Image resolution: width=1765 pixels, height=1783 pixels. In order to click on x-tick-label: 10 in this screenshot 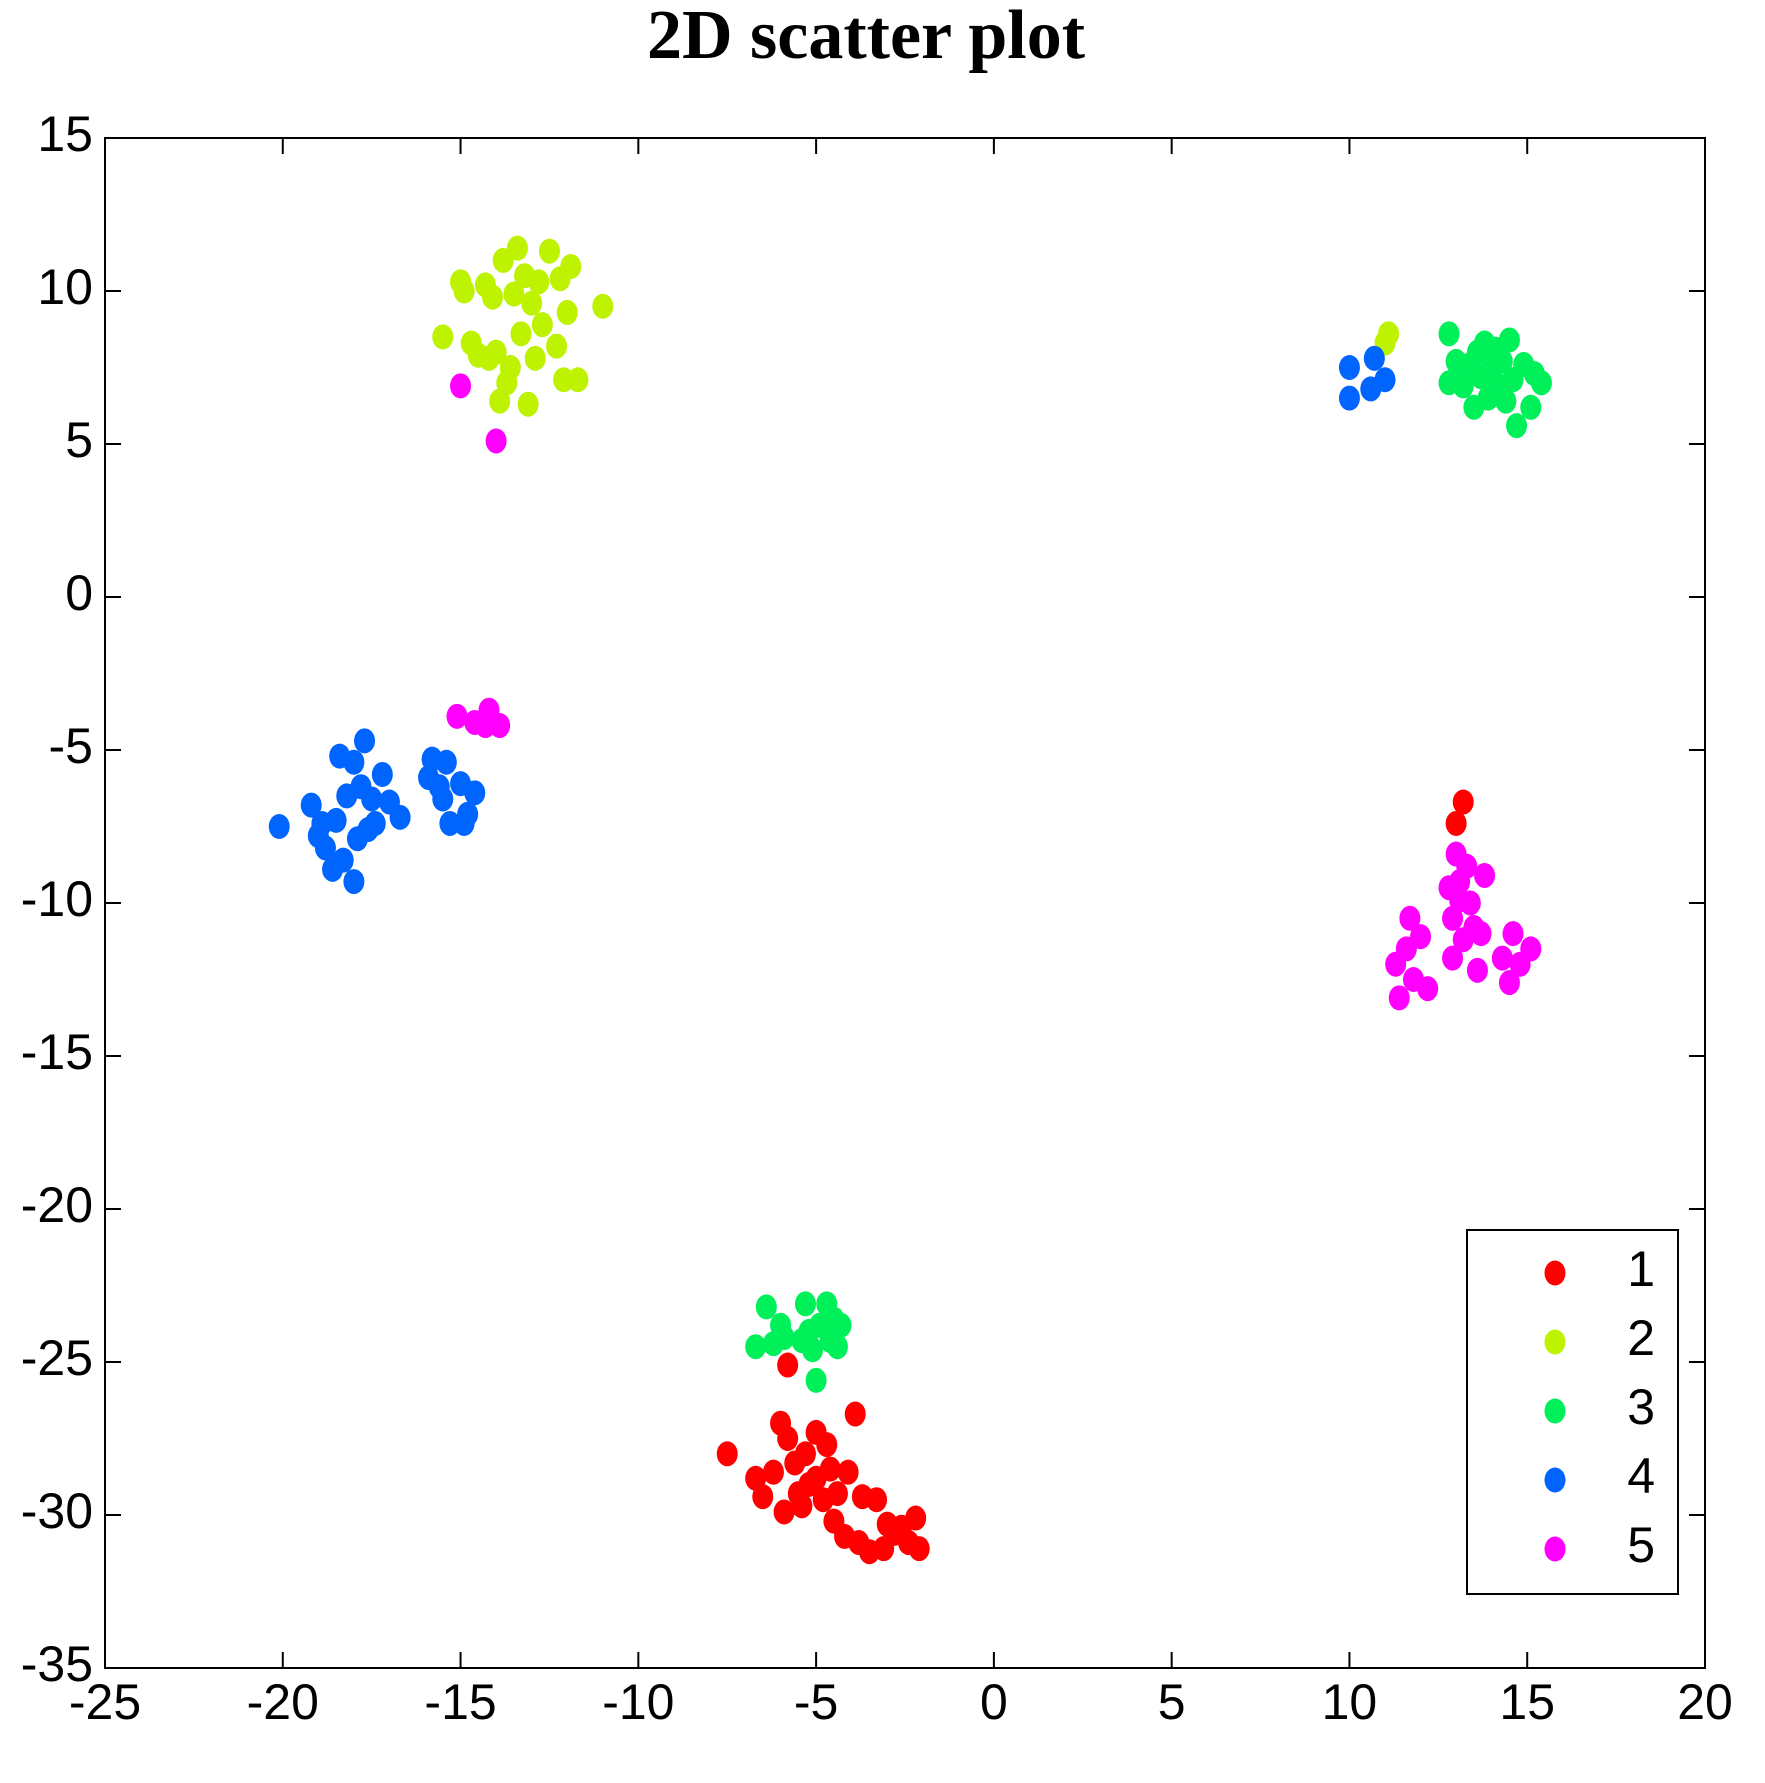, I will do `click(1350, 1702)`.